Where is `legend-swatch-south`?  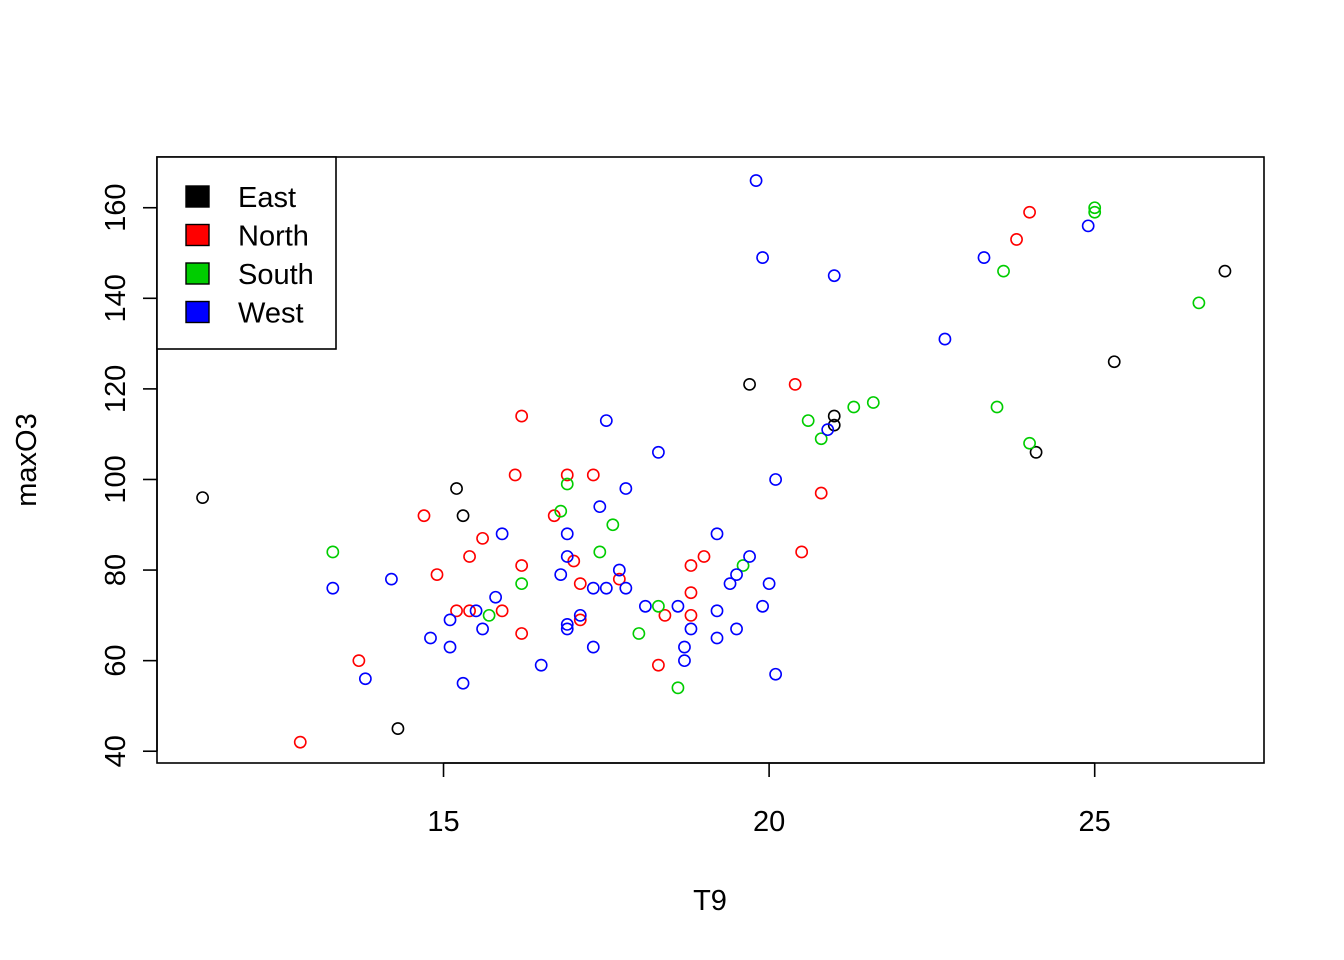 legend-swatch-south is located at coordinates (197, 273).